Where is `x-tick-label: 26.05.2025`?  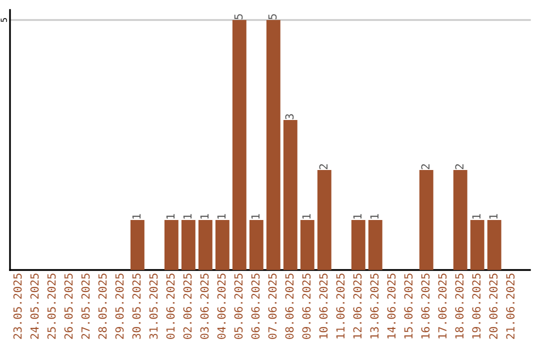
x-tick-label: 26.05.2025 is located at coordinates (68, 306).